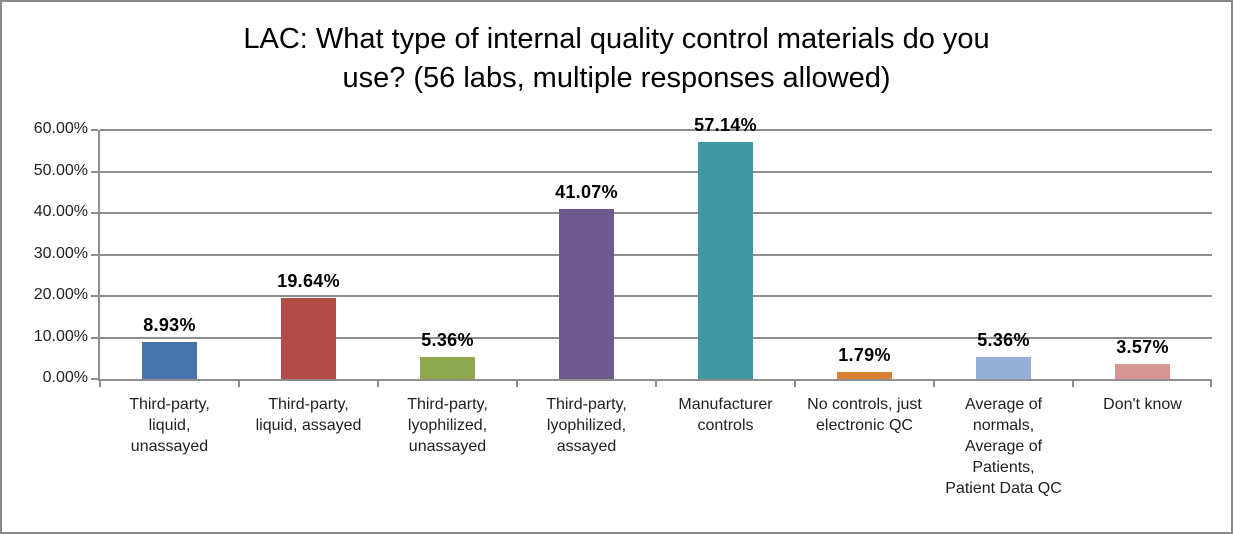  I want to click on y-tick-label: 10.00%, so click(60, 336).